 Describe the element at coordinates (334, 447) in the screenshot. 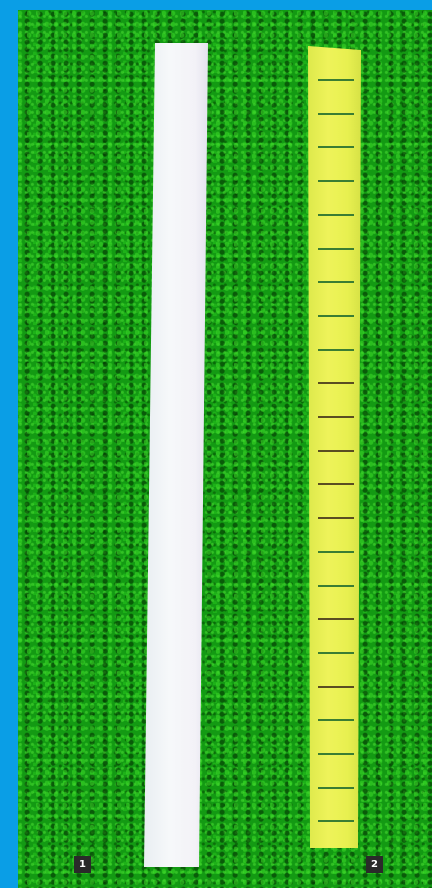

I see `yellow-graduated-strip` at that location.